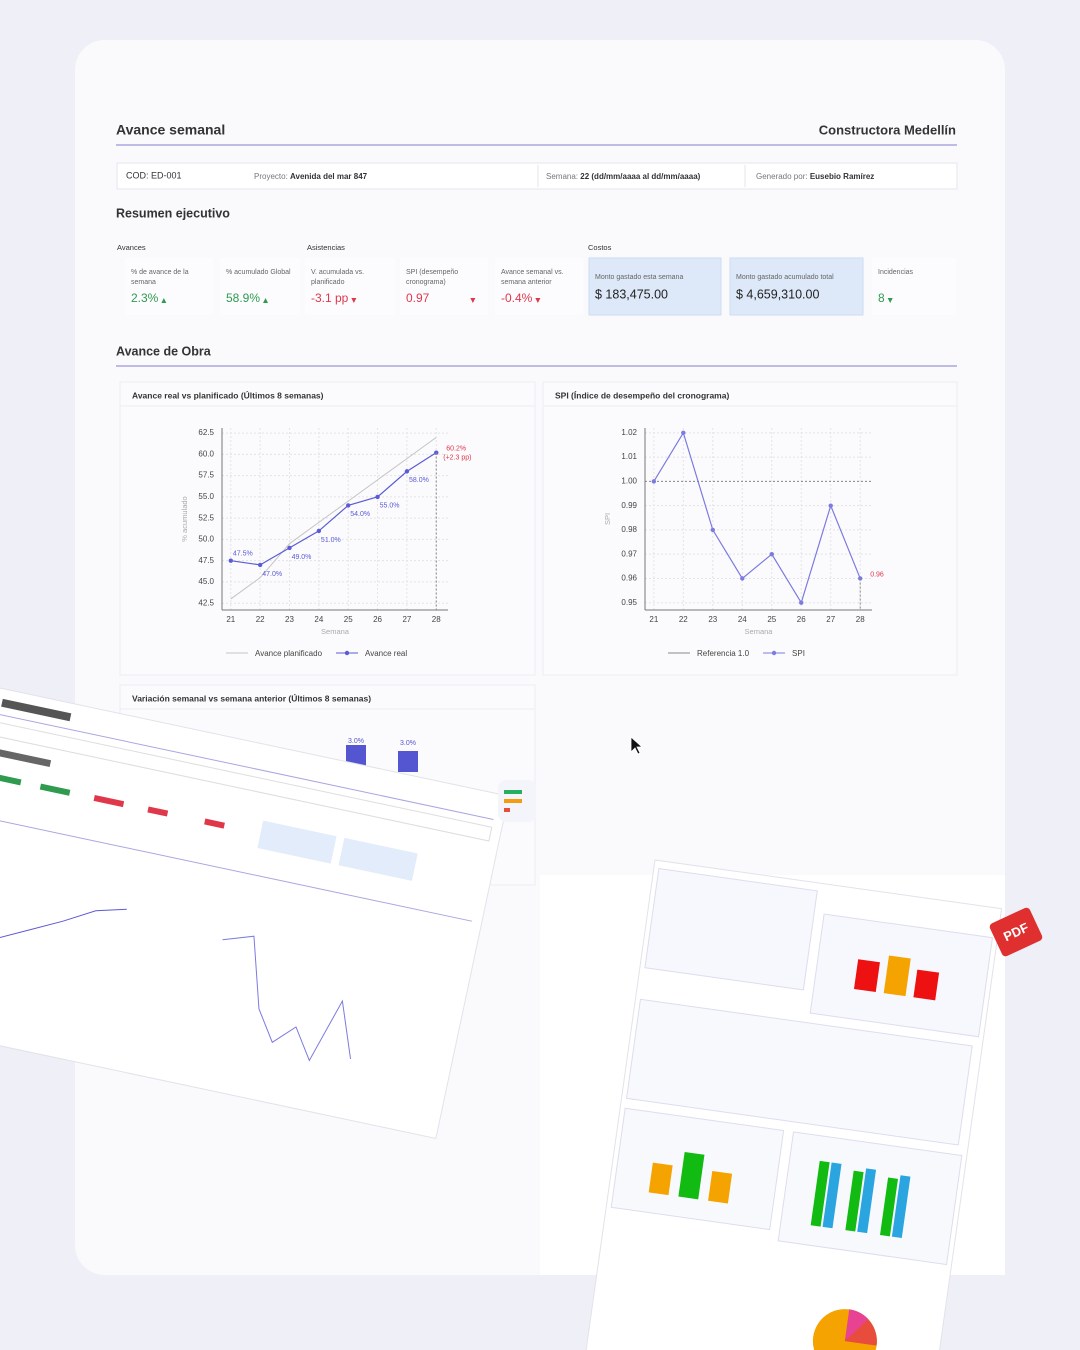  I want to click on value: Avenida del mar 847, so click(329, 176).